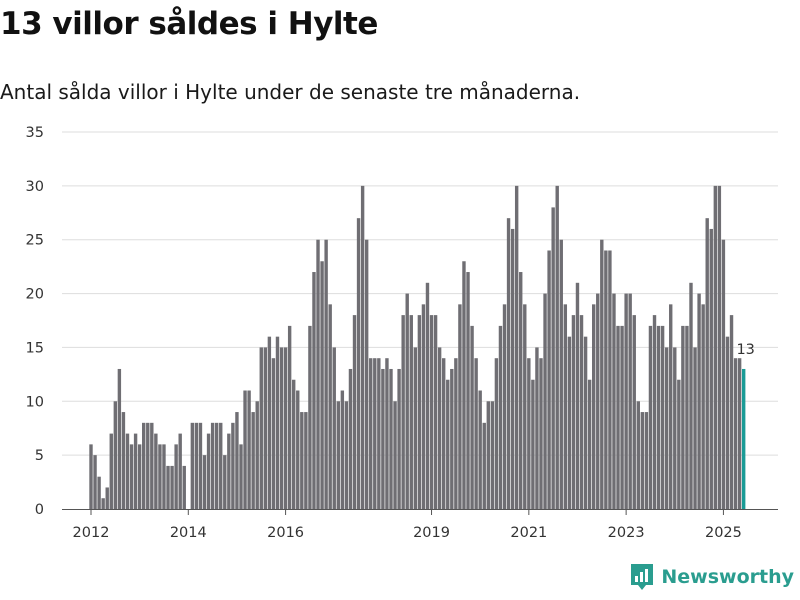  What do you see at coordinates (285, 533) in the screenshot?
I see `x-tick-label: 2016` at bounding box center [285, 533].